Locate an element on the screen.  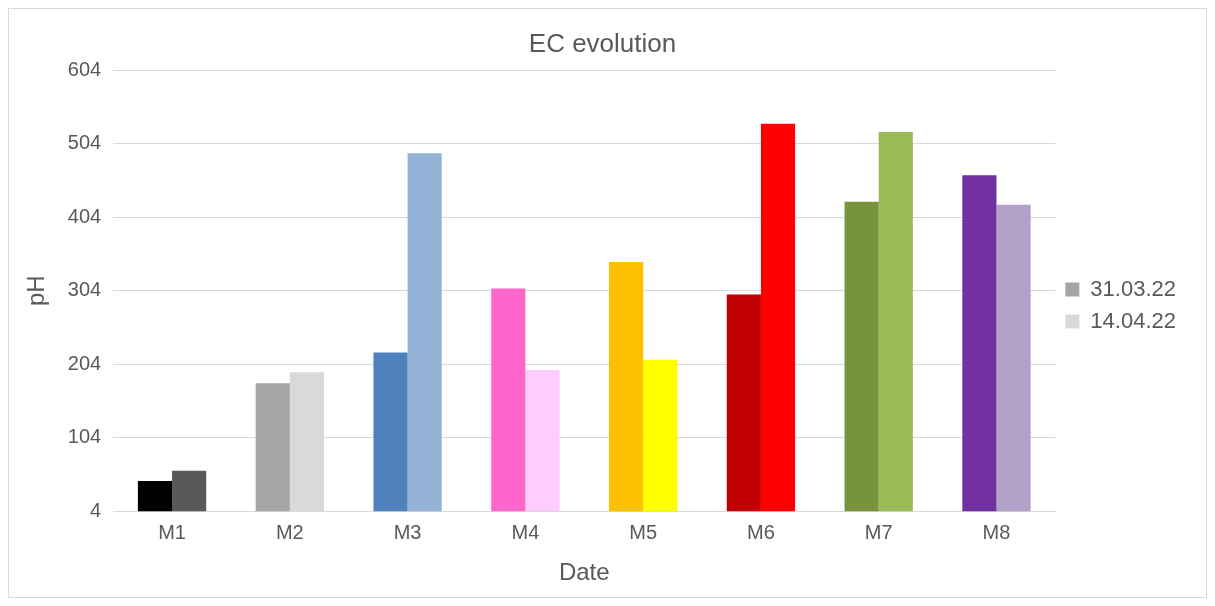
x-axis-title: Date is located at coordinates (584, 572).